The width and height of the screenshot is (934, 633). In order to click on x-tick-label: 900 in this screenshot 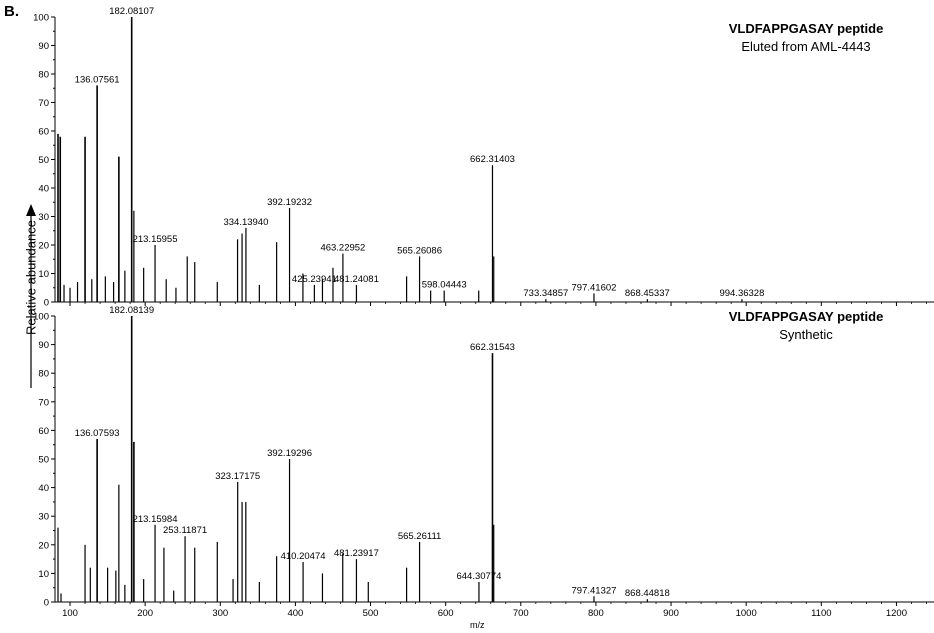, I will do `click(671, 613)`.